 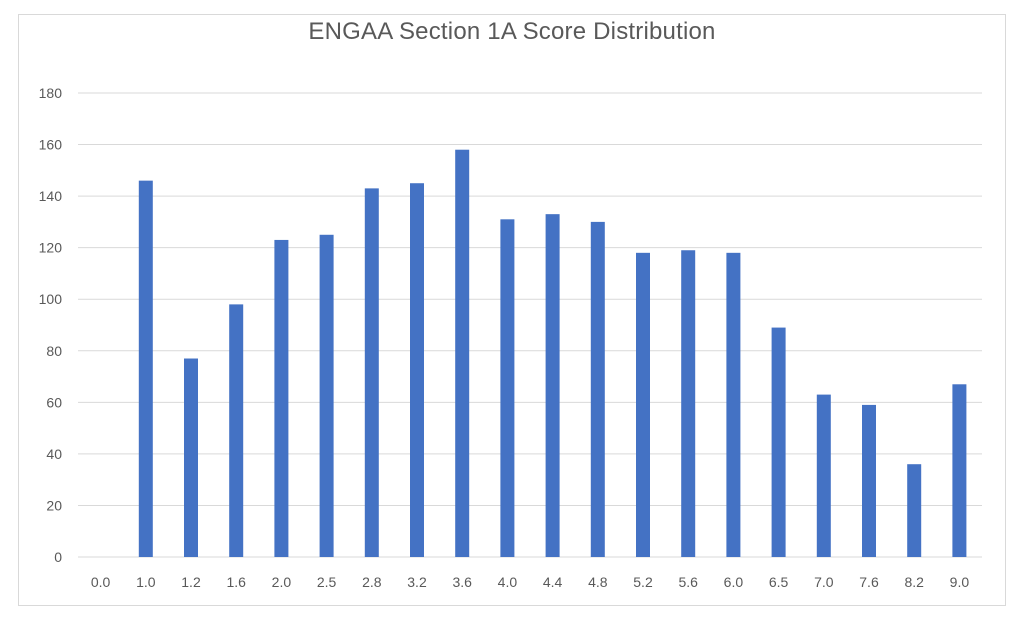 I want to click on y-axis-tick-labels: 0 20 40 60 80 100 120 140 160 180, so click(x=51, y=325).